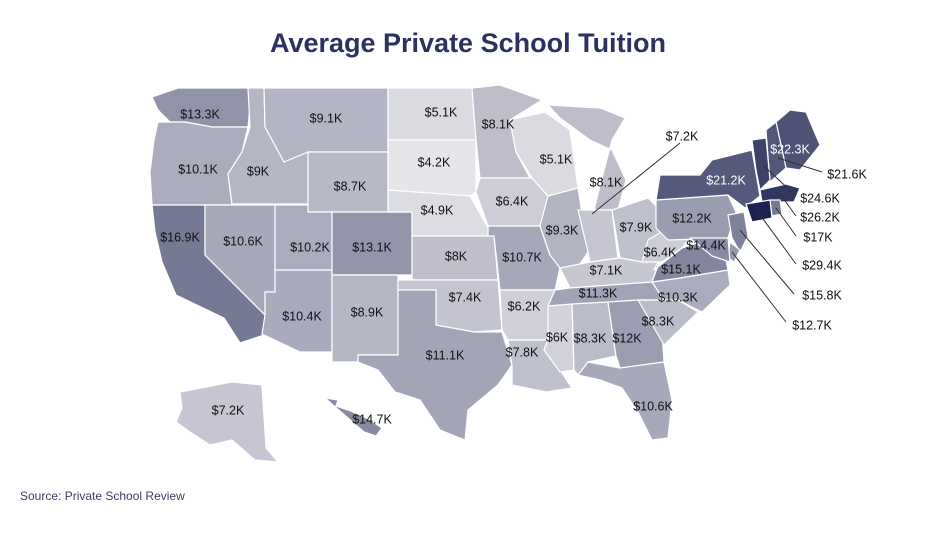  I want to click on value-label-nc: $10.3K, so click(678, 297).